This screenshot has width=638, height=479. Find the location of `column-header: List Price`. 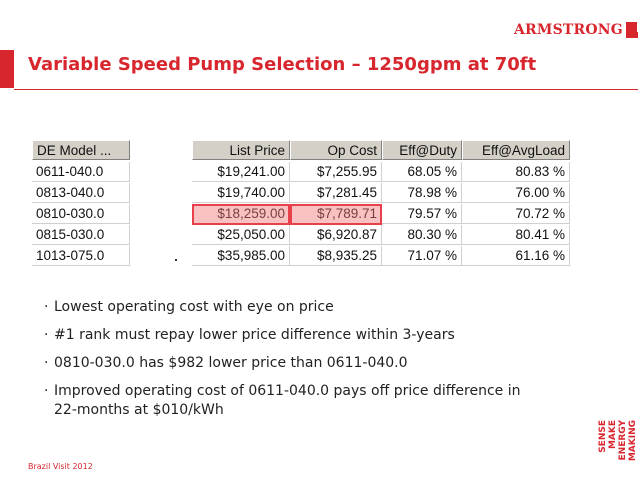

column-header: List Price is located at coordinates (241, 150).